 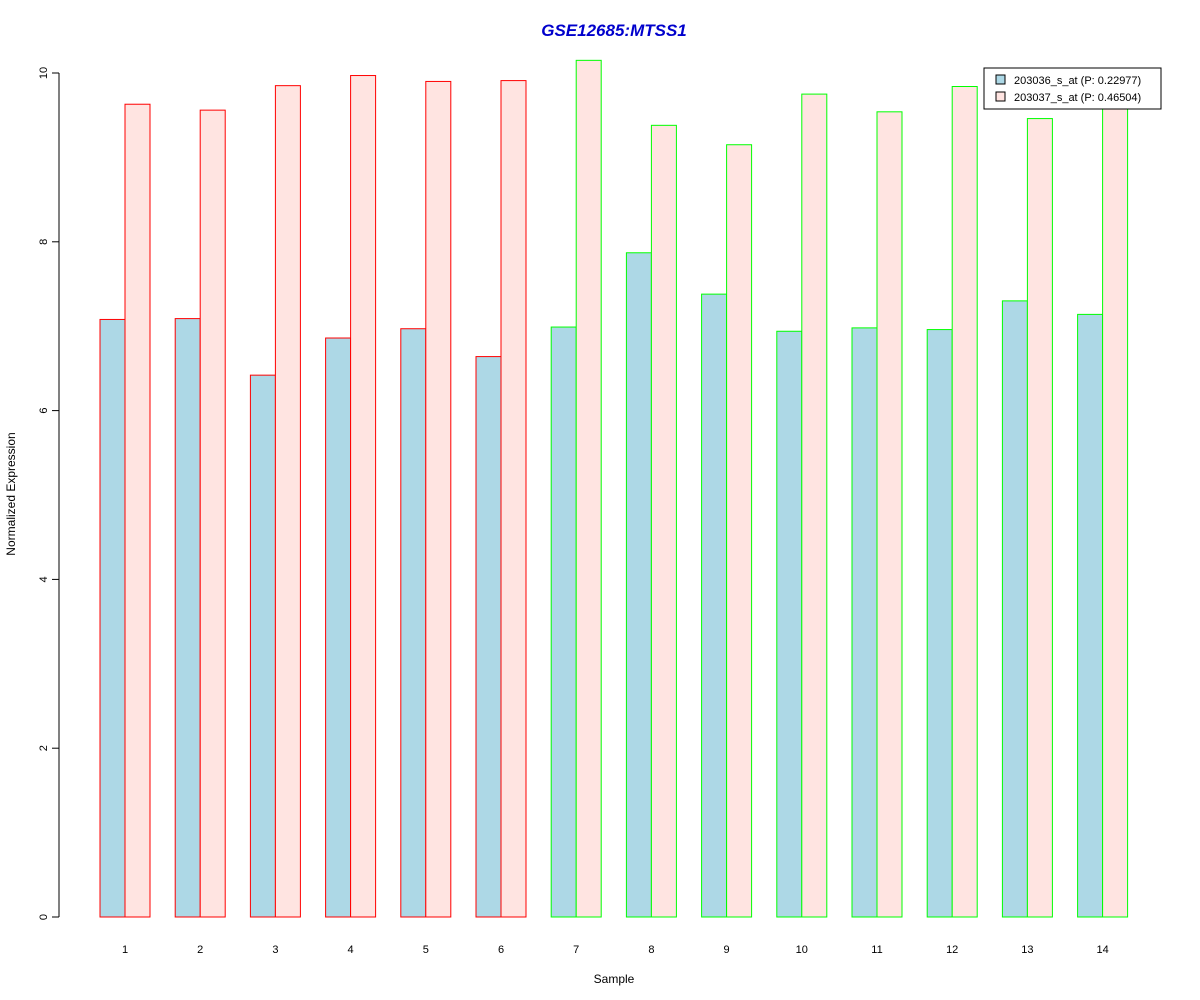 I want to click on y-tick-label: 6, so click(x=44, y=411).